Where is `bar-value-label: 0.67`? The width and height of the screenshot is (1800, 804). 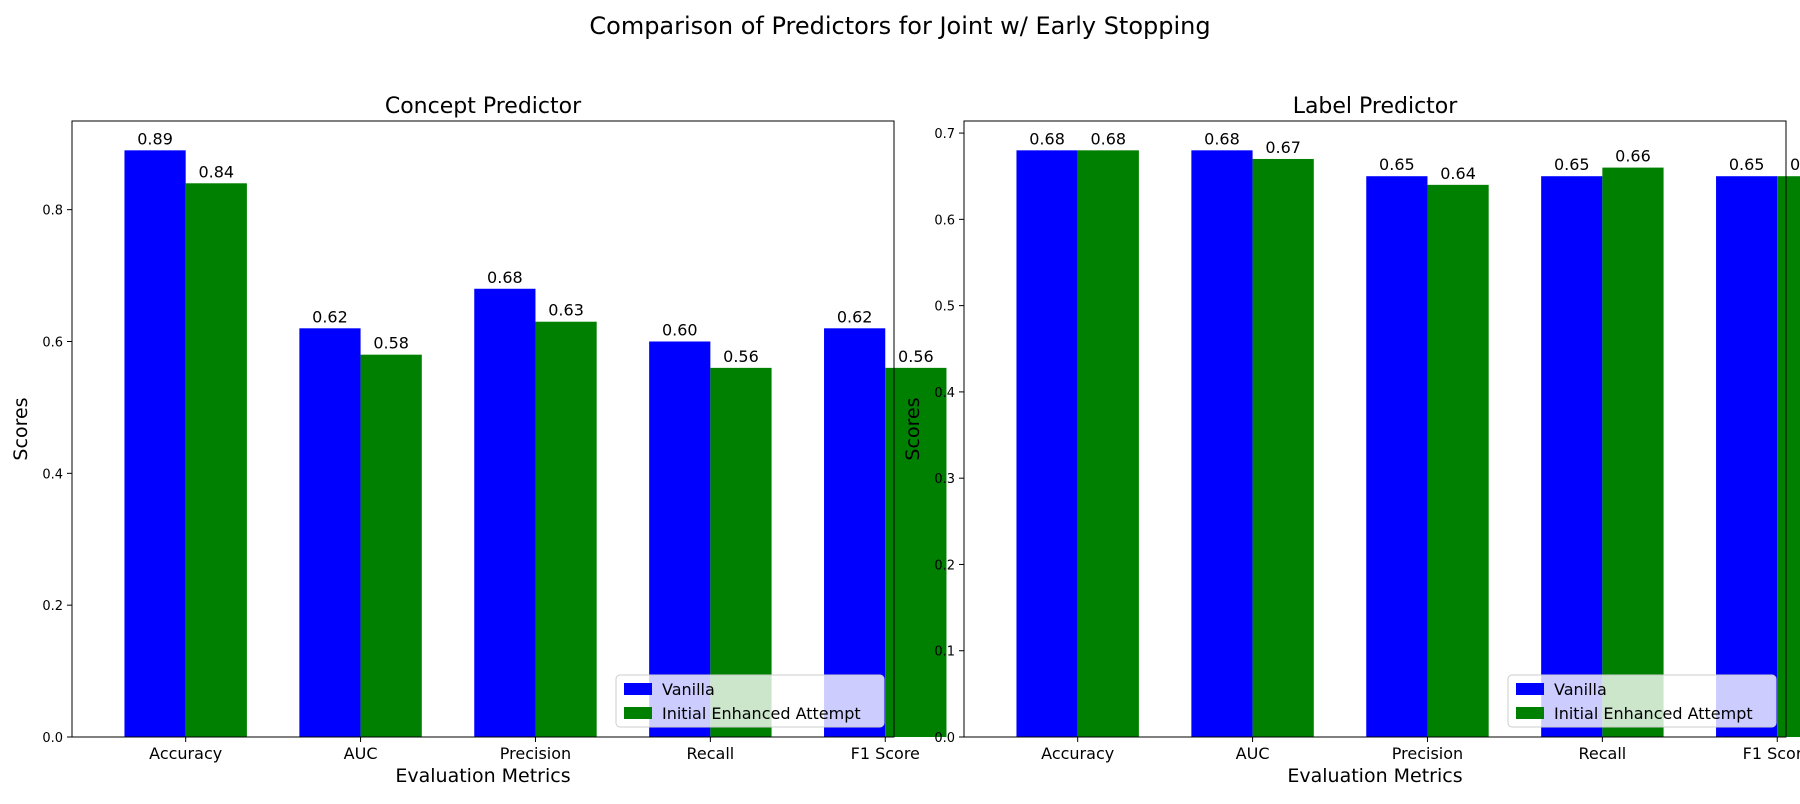 bar-value-label: 0.67 is located at coordinates (1283, 147).